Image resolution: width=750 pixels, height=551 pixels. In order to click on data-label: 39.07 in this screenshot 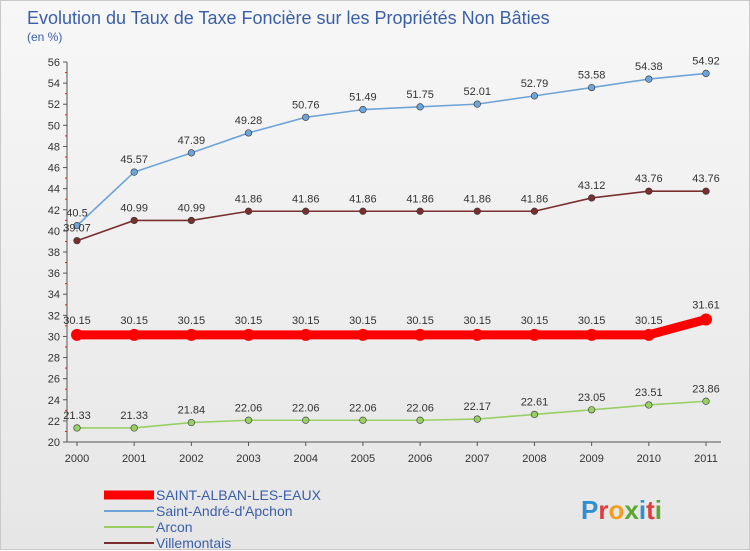, I will do `click(77, 229)`.